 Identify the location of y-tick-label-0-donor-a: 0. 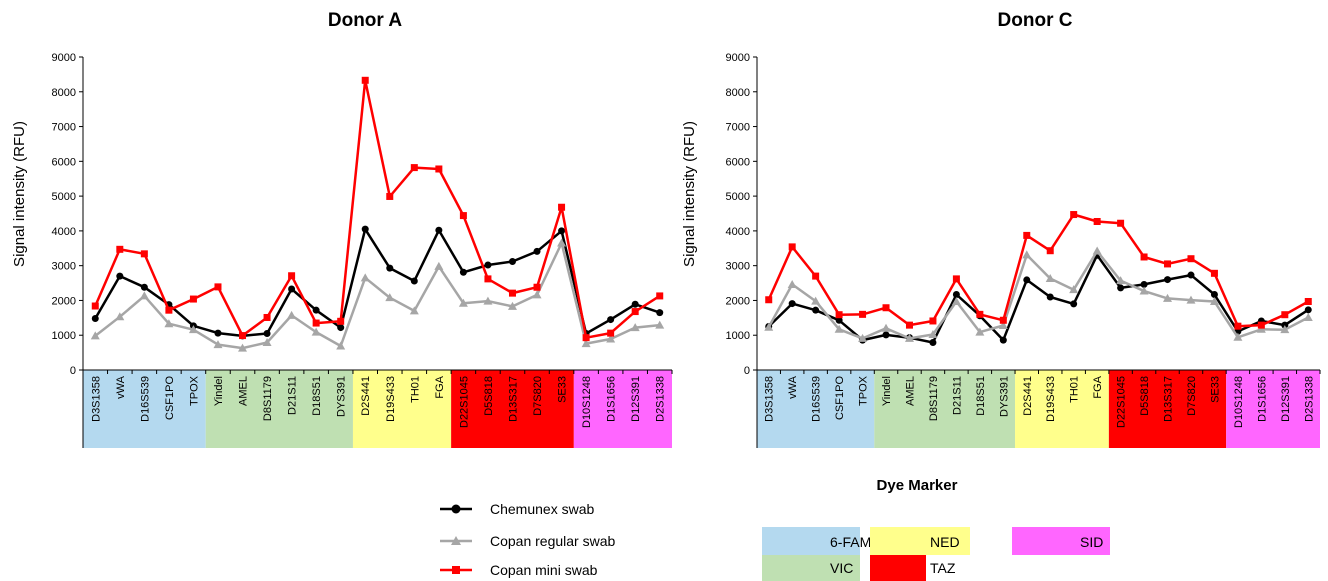
(73, 371).